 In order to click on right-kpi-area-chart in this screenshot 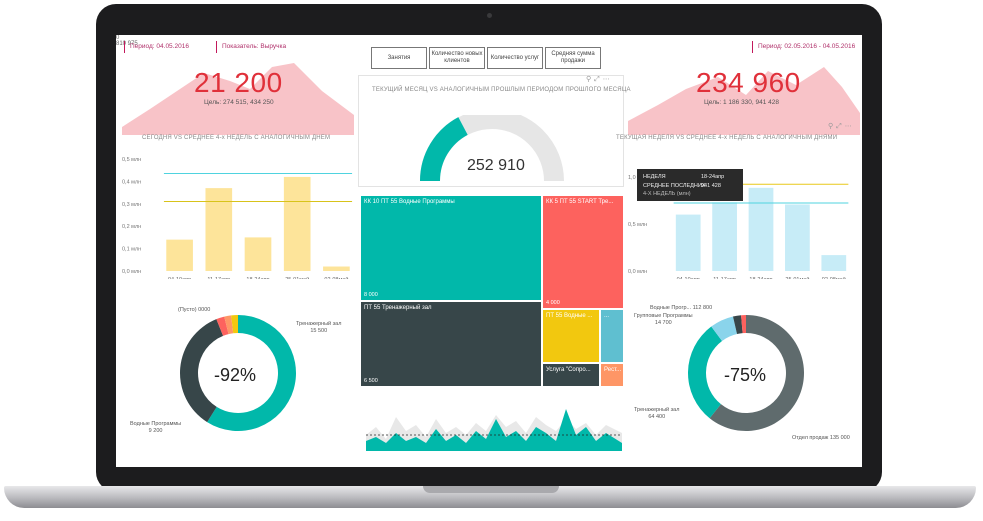, I will do `click(744, 101)`.